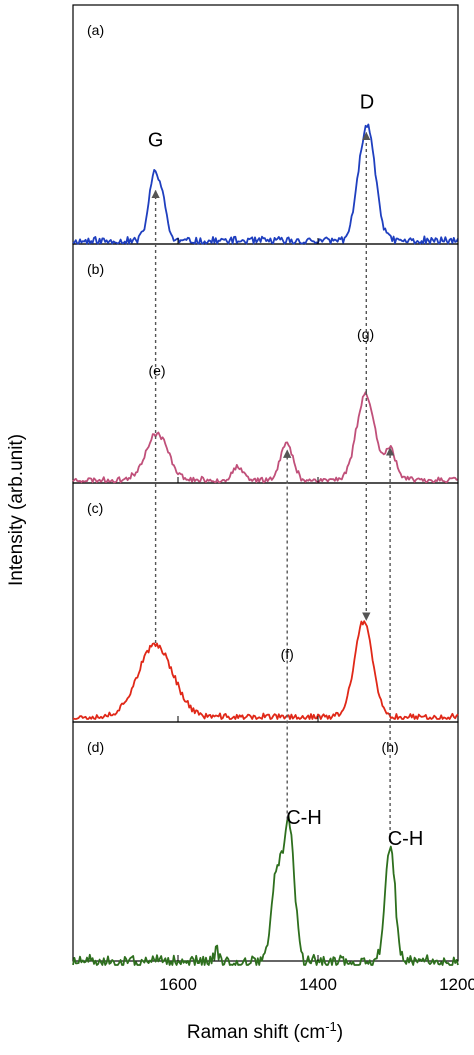 The width and height of the screenshot is (474, 1055). What do you see at coordinates (406, 839) in the screenshot?
I see `annotation-4-2: C-H` at bounding box center [406, 839].